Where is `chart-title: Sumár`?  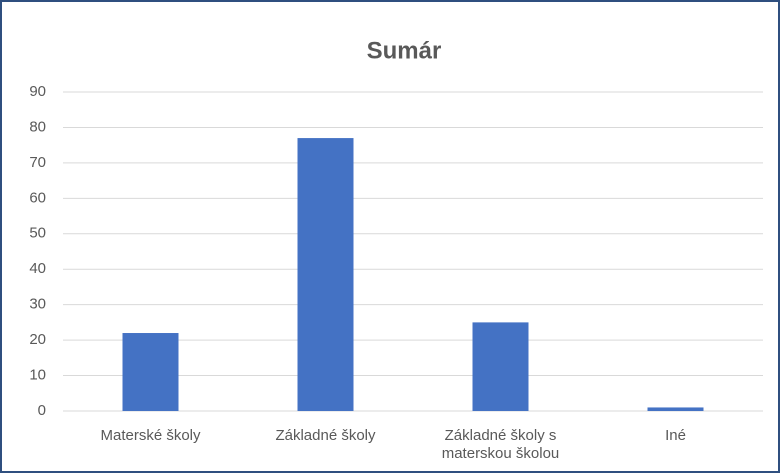 chart-title: Sumár is located at coordinates (404, 50).